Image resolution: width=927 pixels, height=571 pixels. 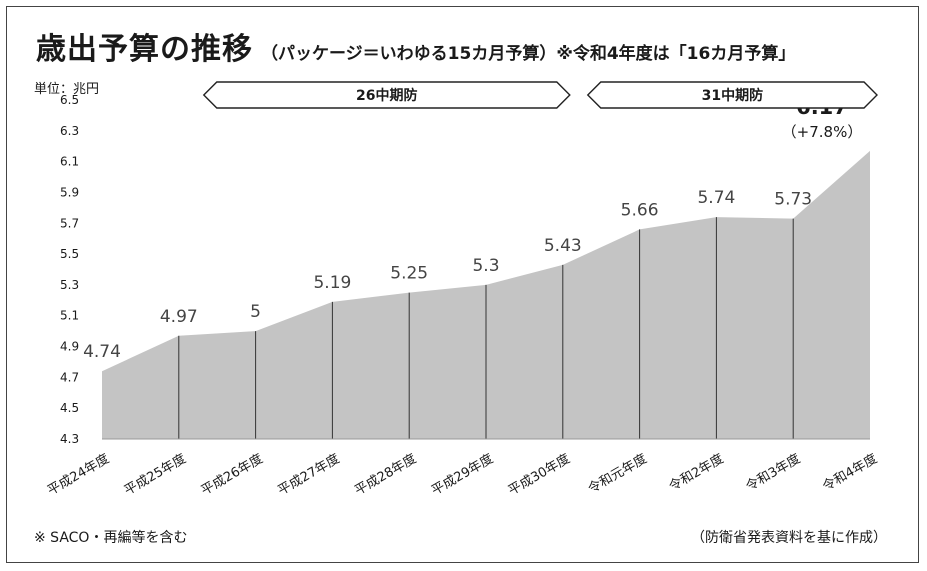 I want to click on x-tick-label: 令和3年度, so click(x=773, y=473).